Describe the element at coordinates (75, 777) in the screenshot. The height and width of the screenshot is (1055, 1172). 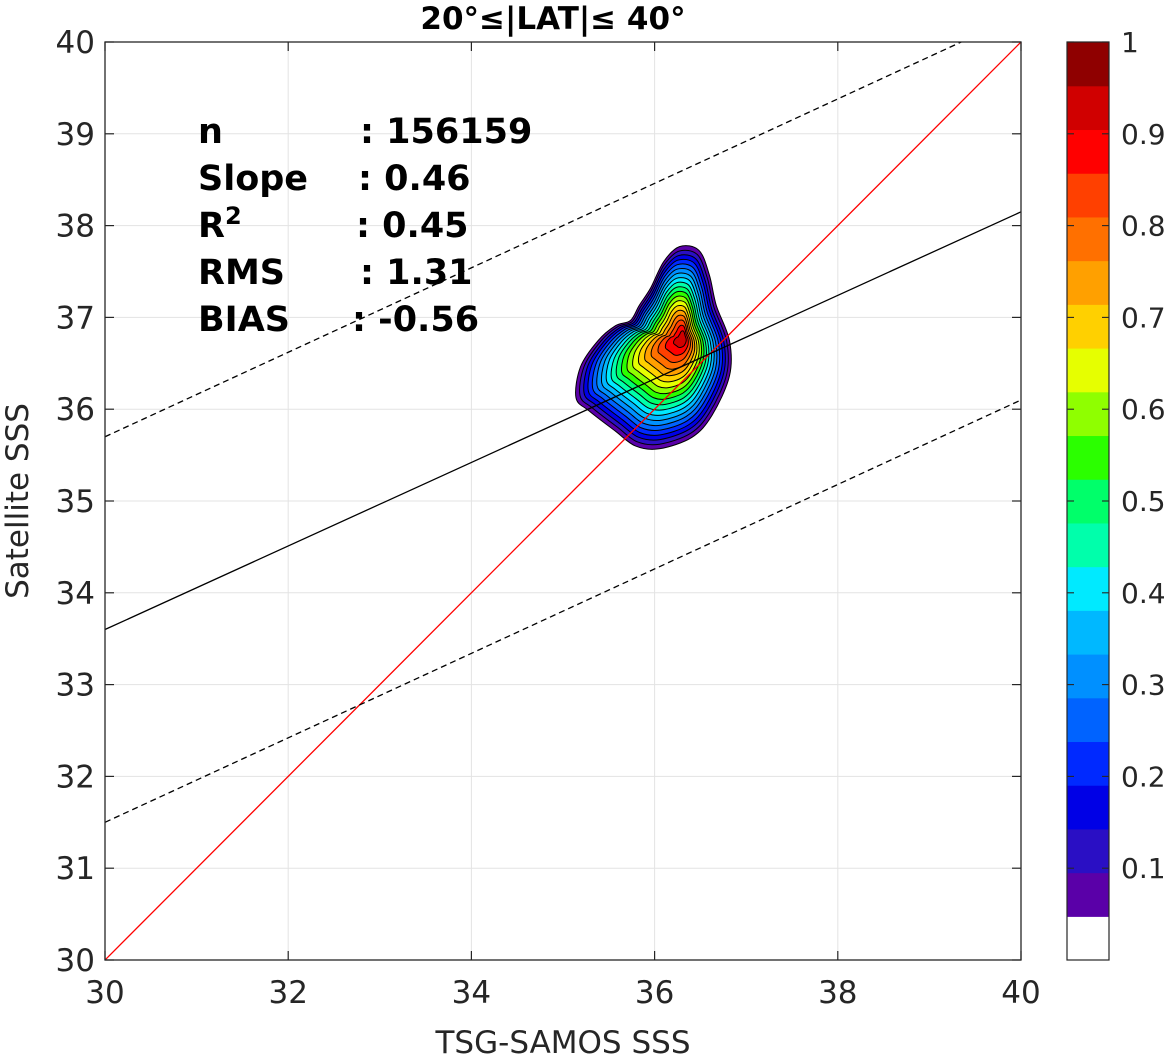
I see `y-tick-label: 32` at that location.